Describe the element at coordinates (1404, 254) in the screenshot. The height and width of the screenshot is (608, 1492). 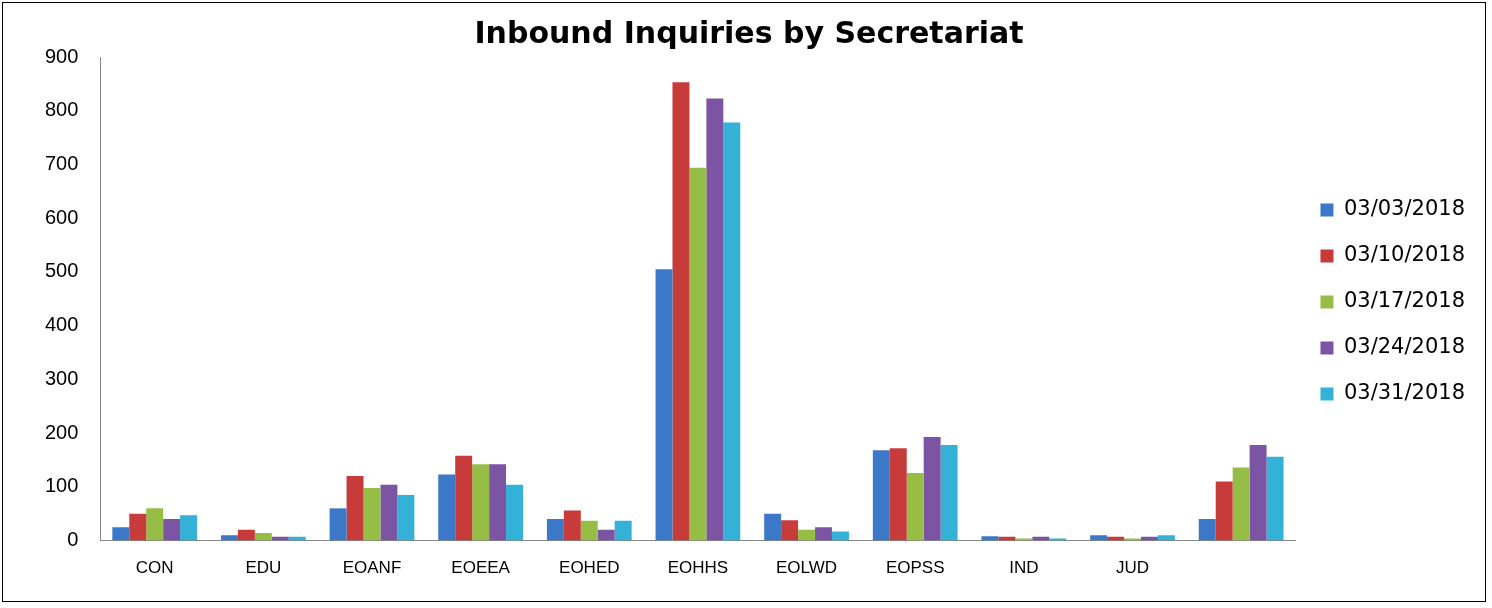
I see `legend-label: 03/10/2018` at that location.